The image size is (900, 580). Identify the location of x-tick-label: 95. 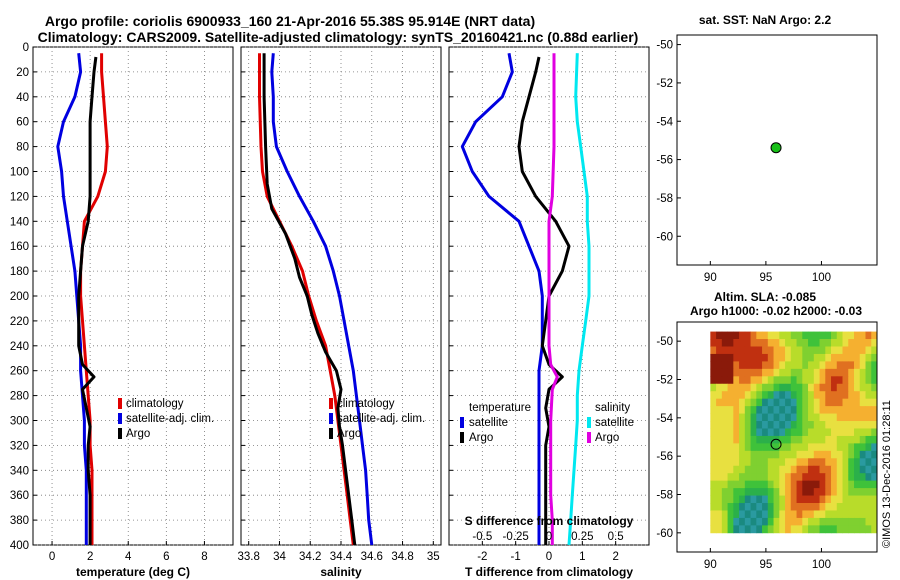
(765, 278).